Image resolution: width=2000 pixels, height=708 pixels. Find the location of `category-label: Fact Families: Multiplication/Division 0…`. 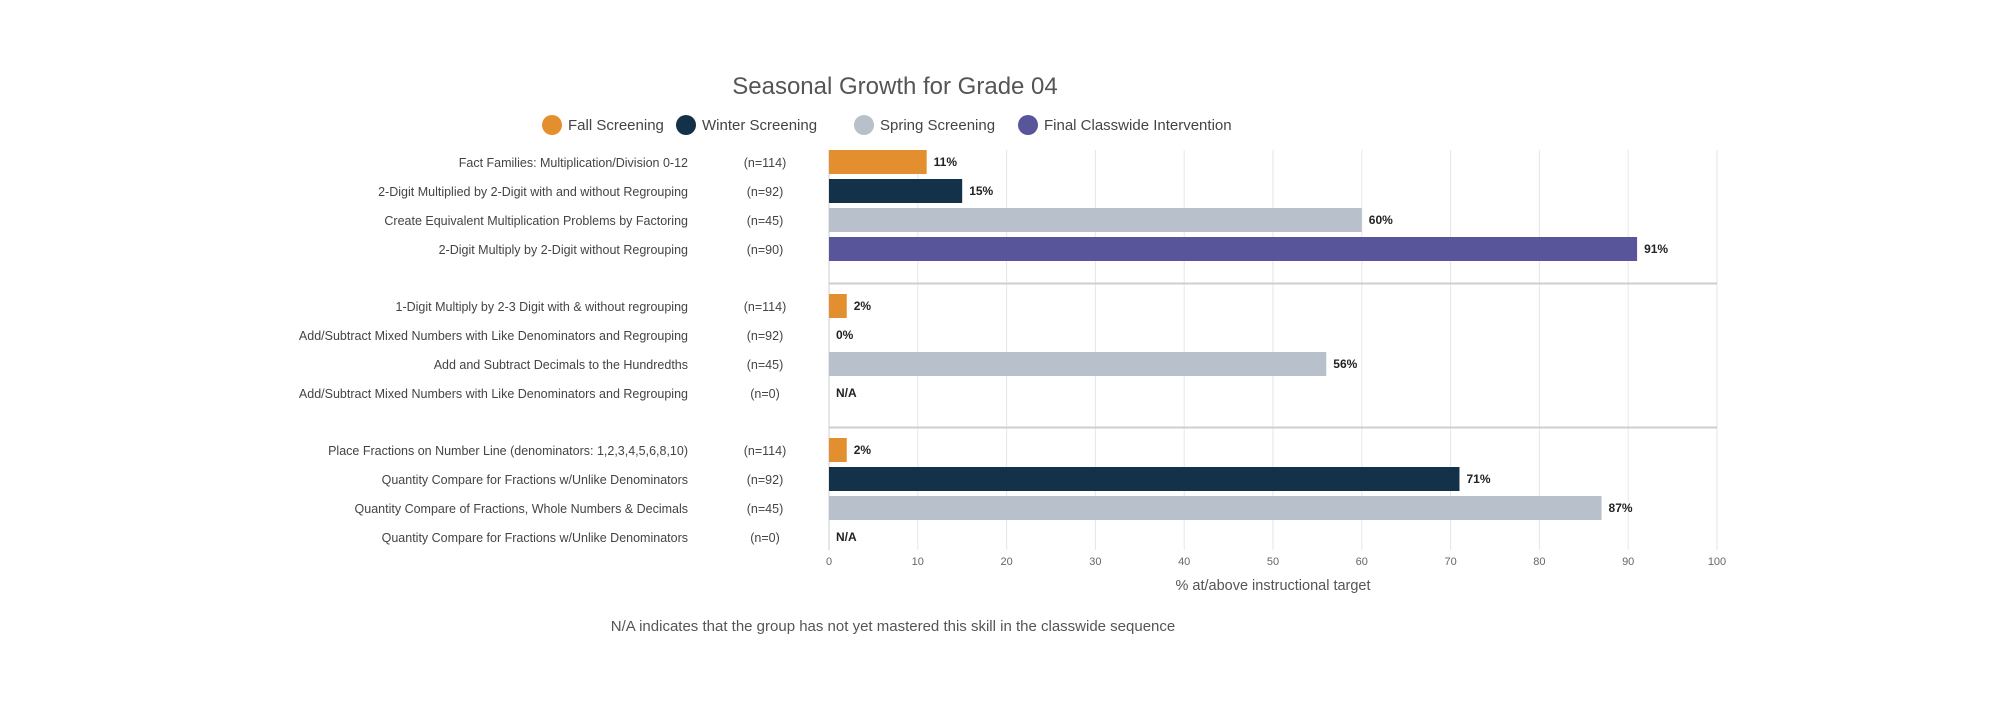

category-label: Fact Families: Multiplication/Division 0… is located at coordinates (573, 163).